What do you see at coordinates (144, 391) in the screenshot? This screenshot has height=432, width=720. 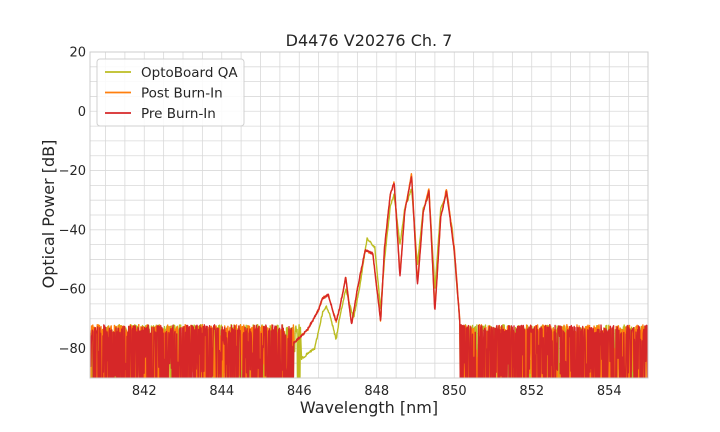 I see `x-tick-label: 842` at bounding box center [144, 391].